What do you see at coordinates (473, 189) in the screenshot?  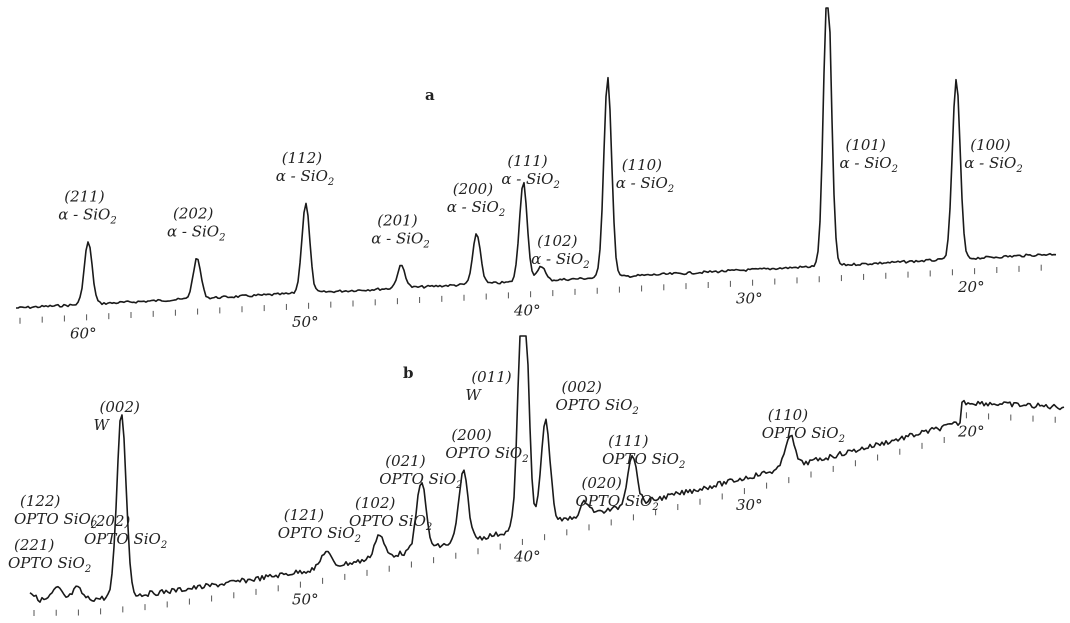 I see `peak-hkl-a: (200)` at bounding box center [473, 189].